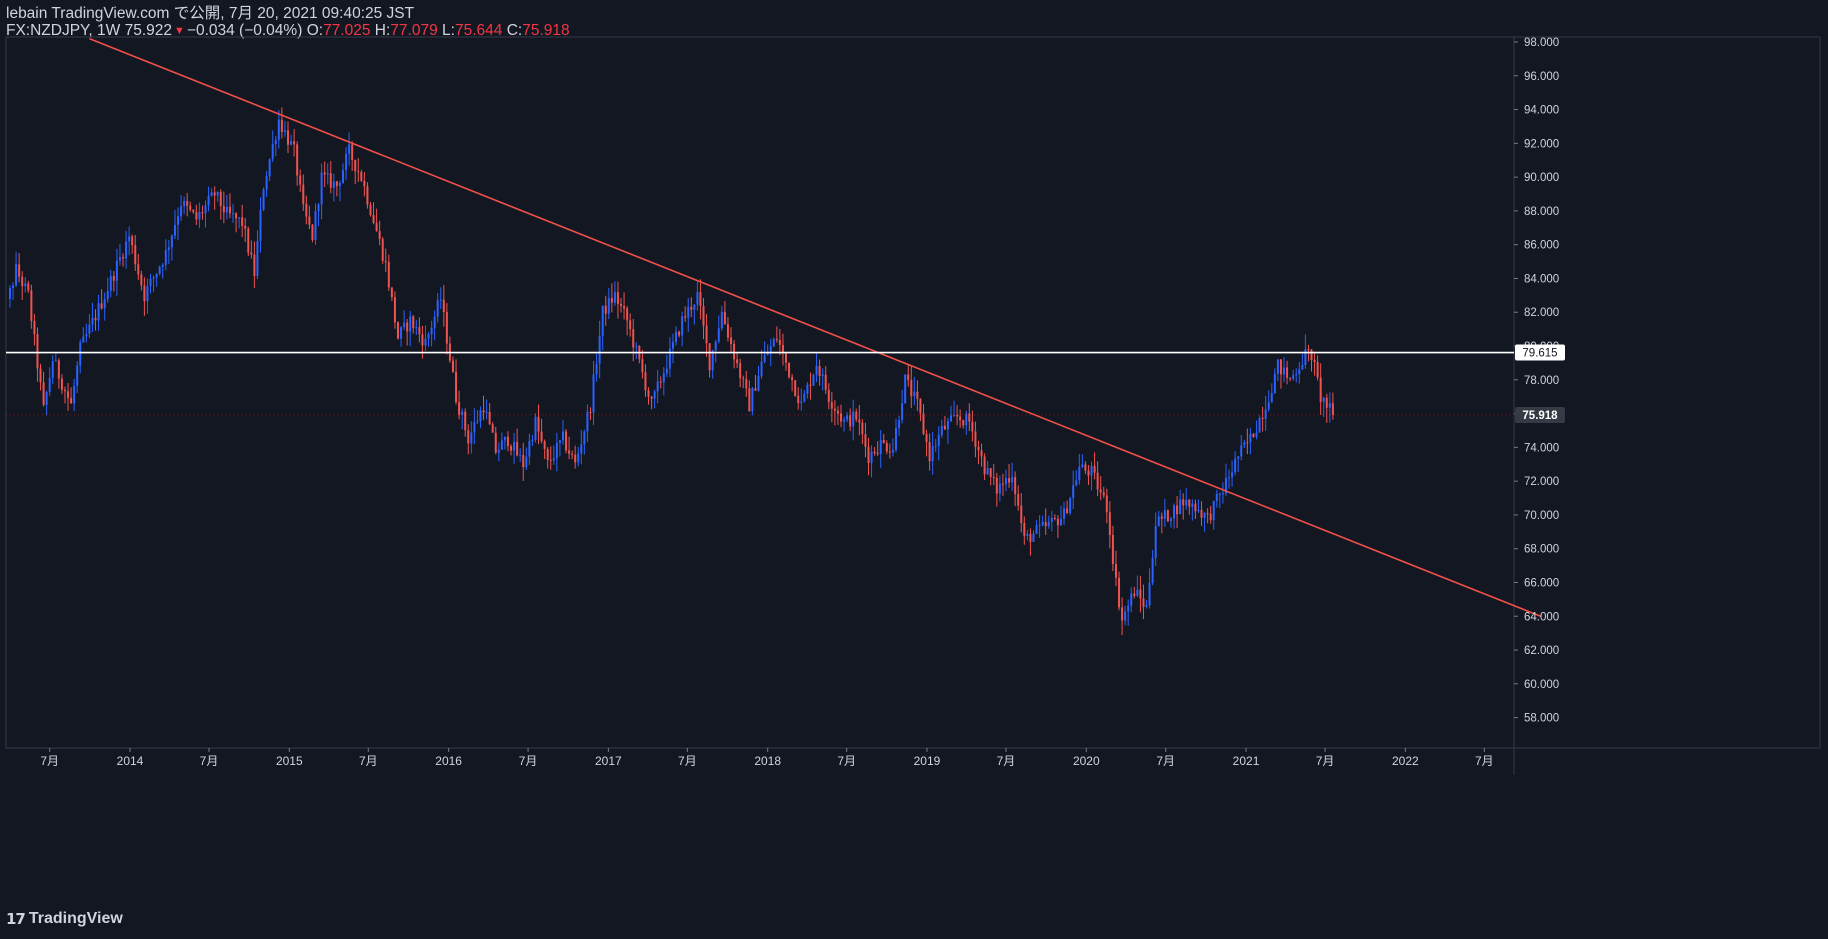 The width and height of the screenshot is (1828, 939). Describe the element at coordinates (382, 30) in the screenshot. I see `high-label: H:` at that location.